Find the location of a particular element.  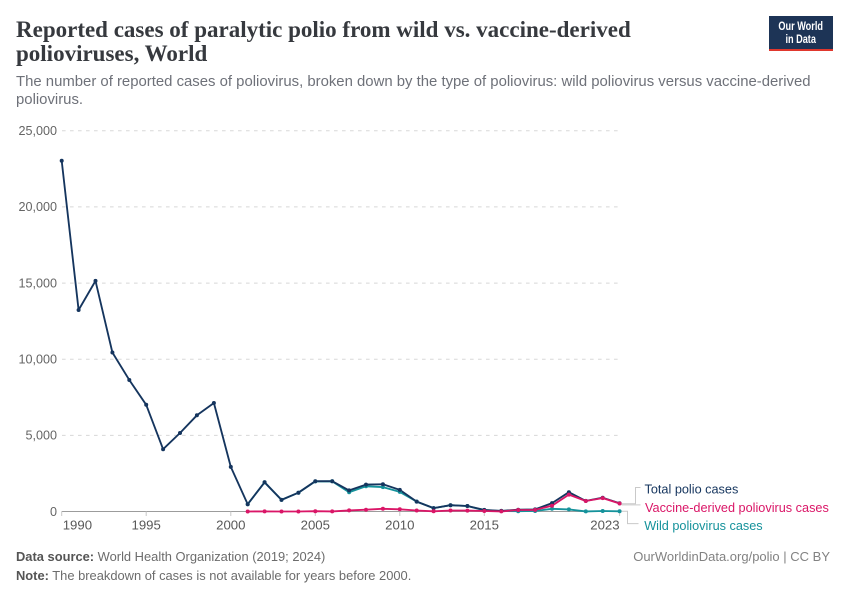

svg-text: 2010 is located at coordinates (399, 525).